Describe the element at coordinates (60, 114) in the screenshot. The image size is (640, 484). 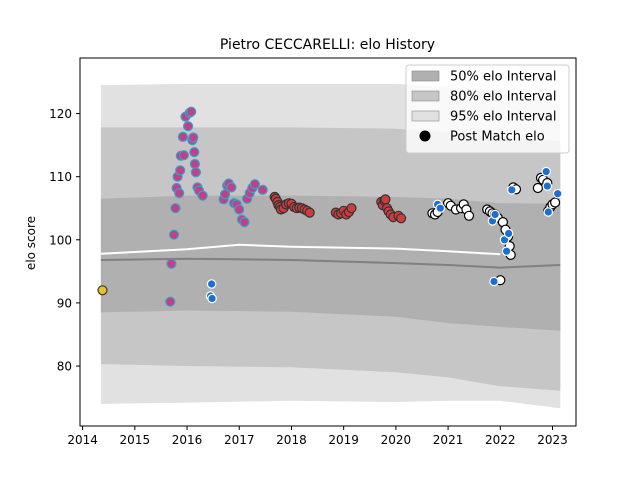
I see `y-tick-label: 120` at that location.